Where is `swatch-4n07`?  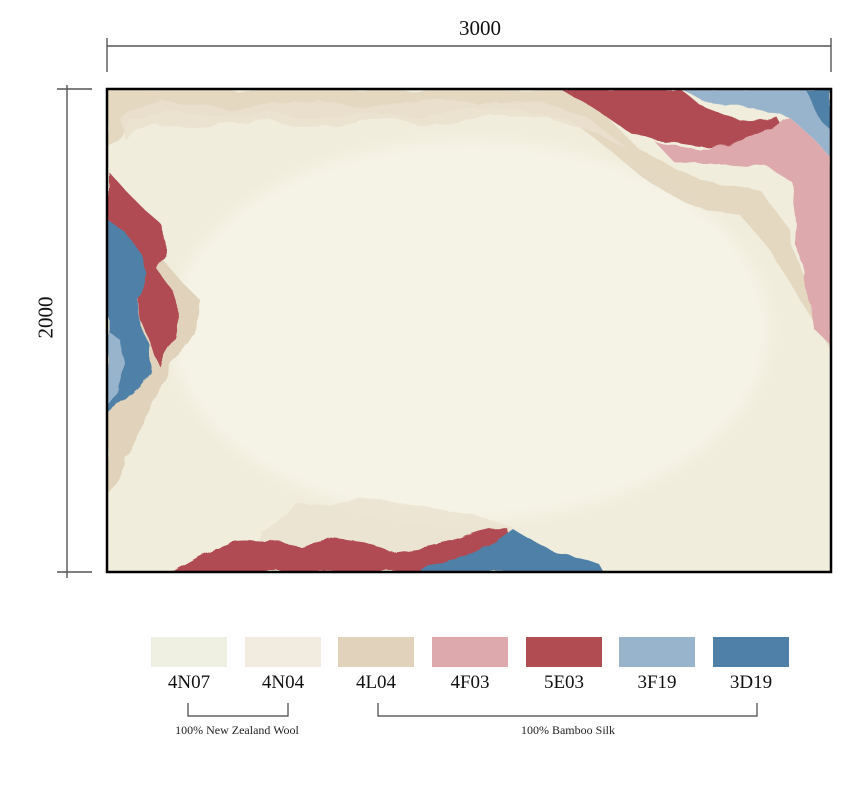
swatch-4n07 is located at coordinates (189, 652).